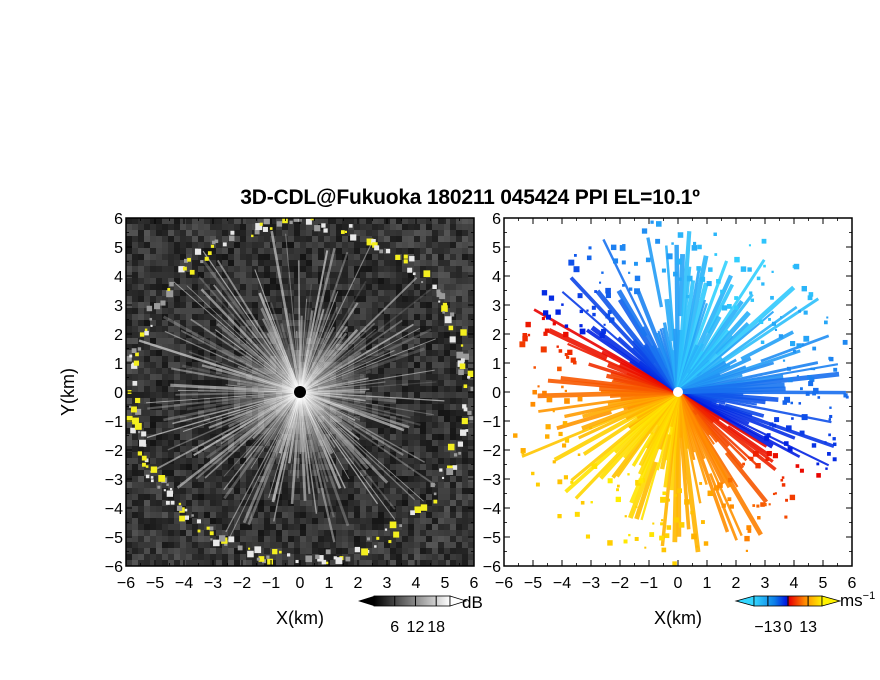  Describe the element at coordinates (420, 614) in the screenshot. I see `snr-colorbar: 6 12 18 dB` at that location.